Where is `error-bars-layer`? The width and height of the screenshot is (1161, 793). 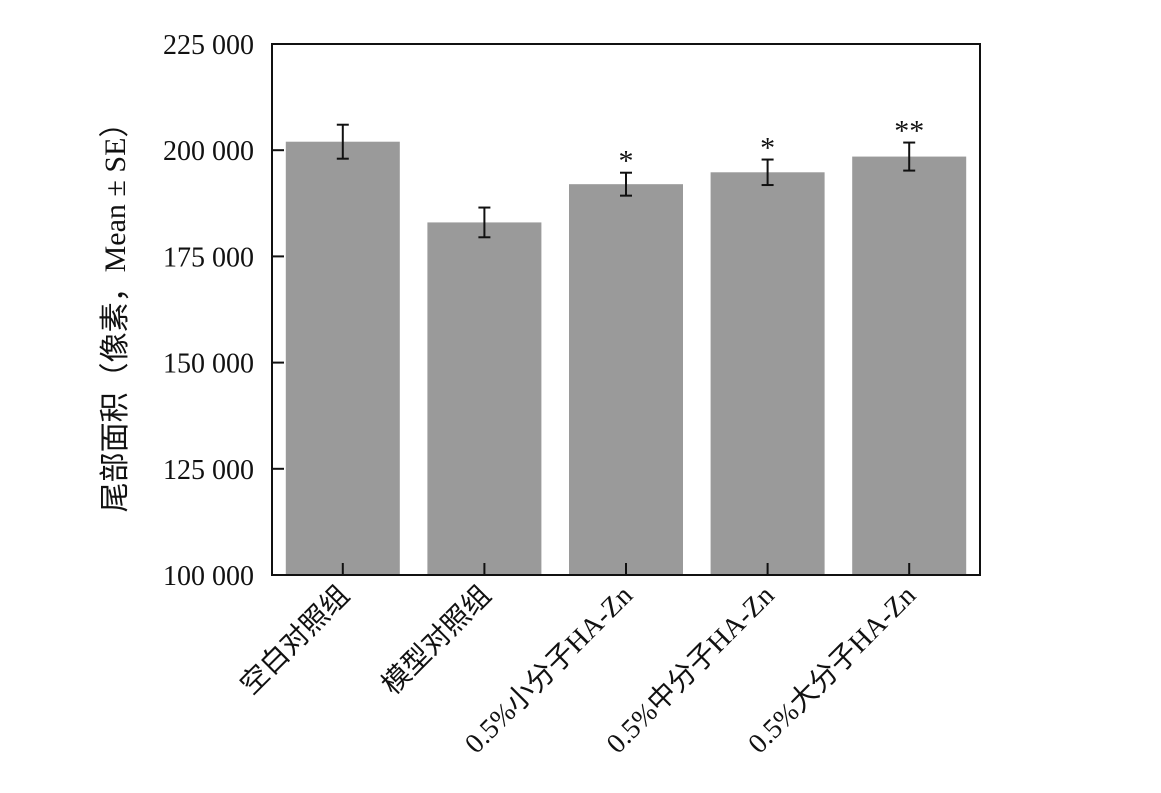
error-bars-layer is located at coordinates (626, 181).